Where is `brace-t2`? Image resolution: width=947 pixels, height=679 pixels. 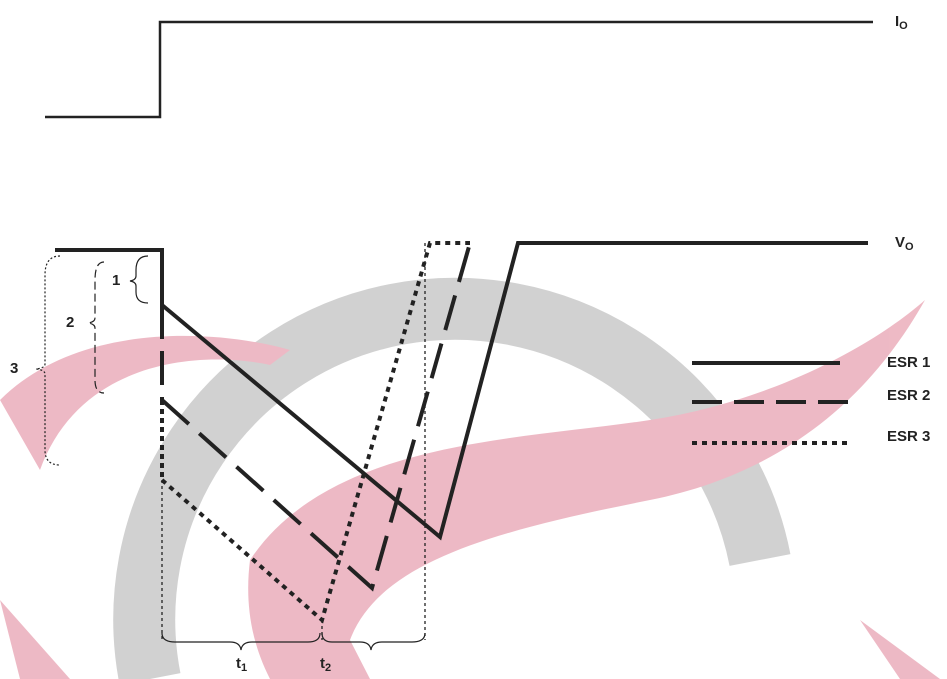 brace-t2 is located at coordinates (373, 641).